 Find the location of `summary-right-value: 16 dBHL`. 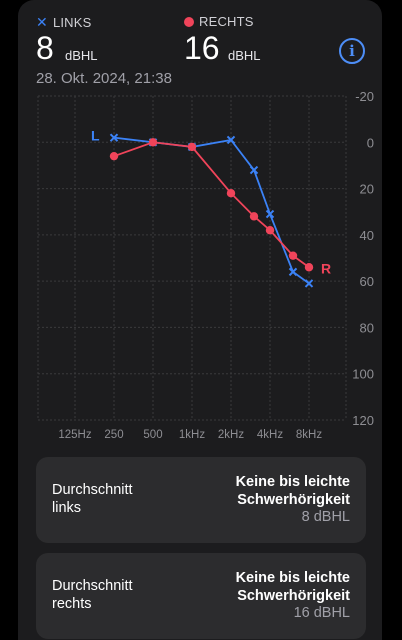

summary-right-value: 16 dBHL is located at coordinates (321, 613).